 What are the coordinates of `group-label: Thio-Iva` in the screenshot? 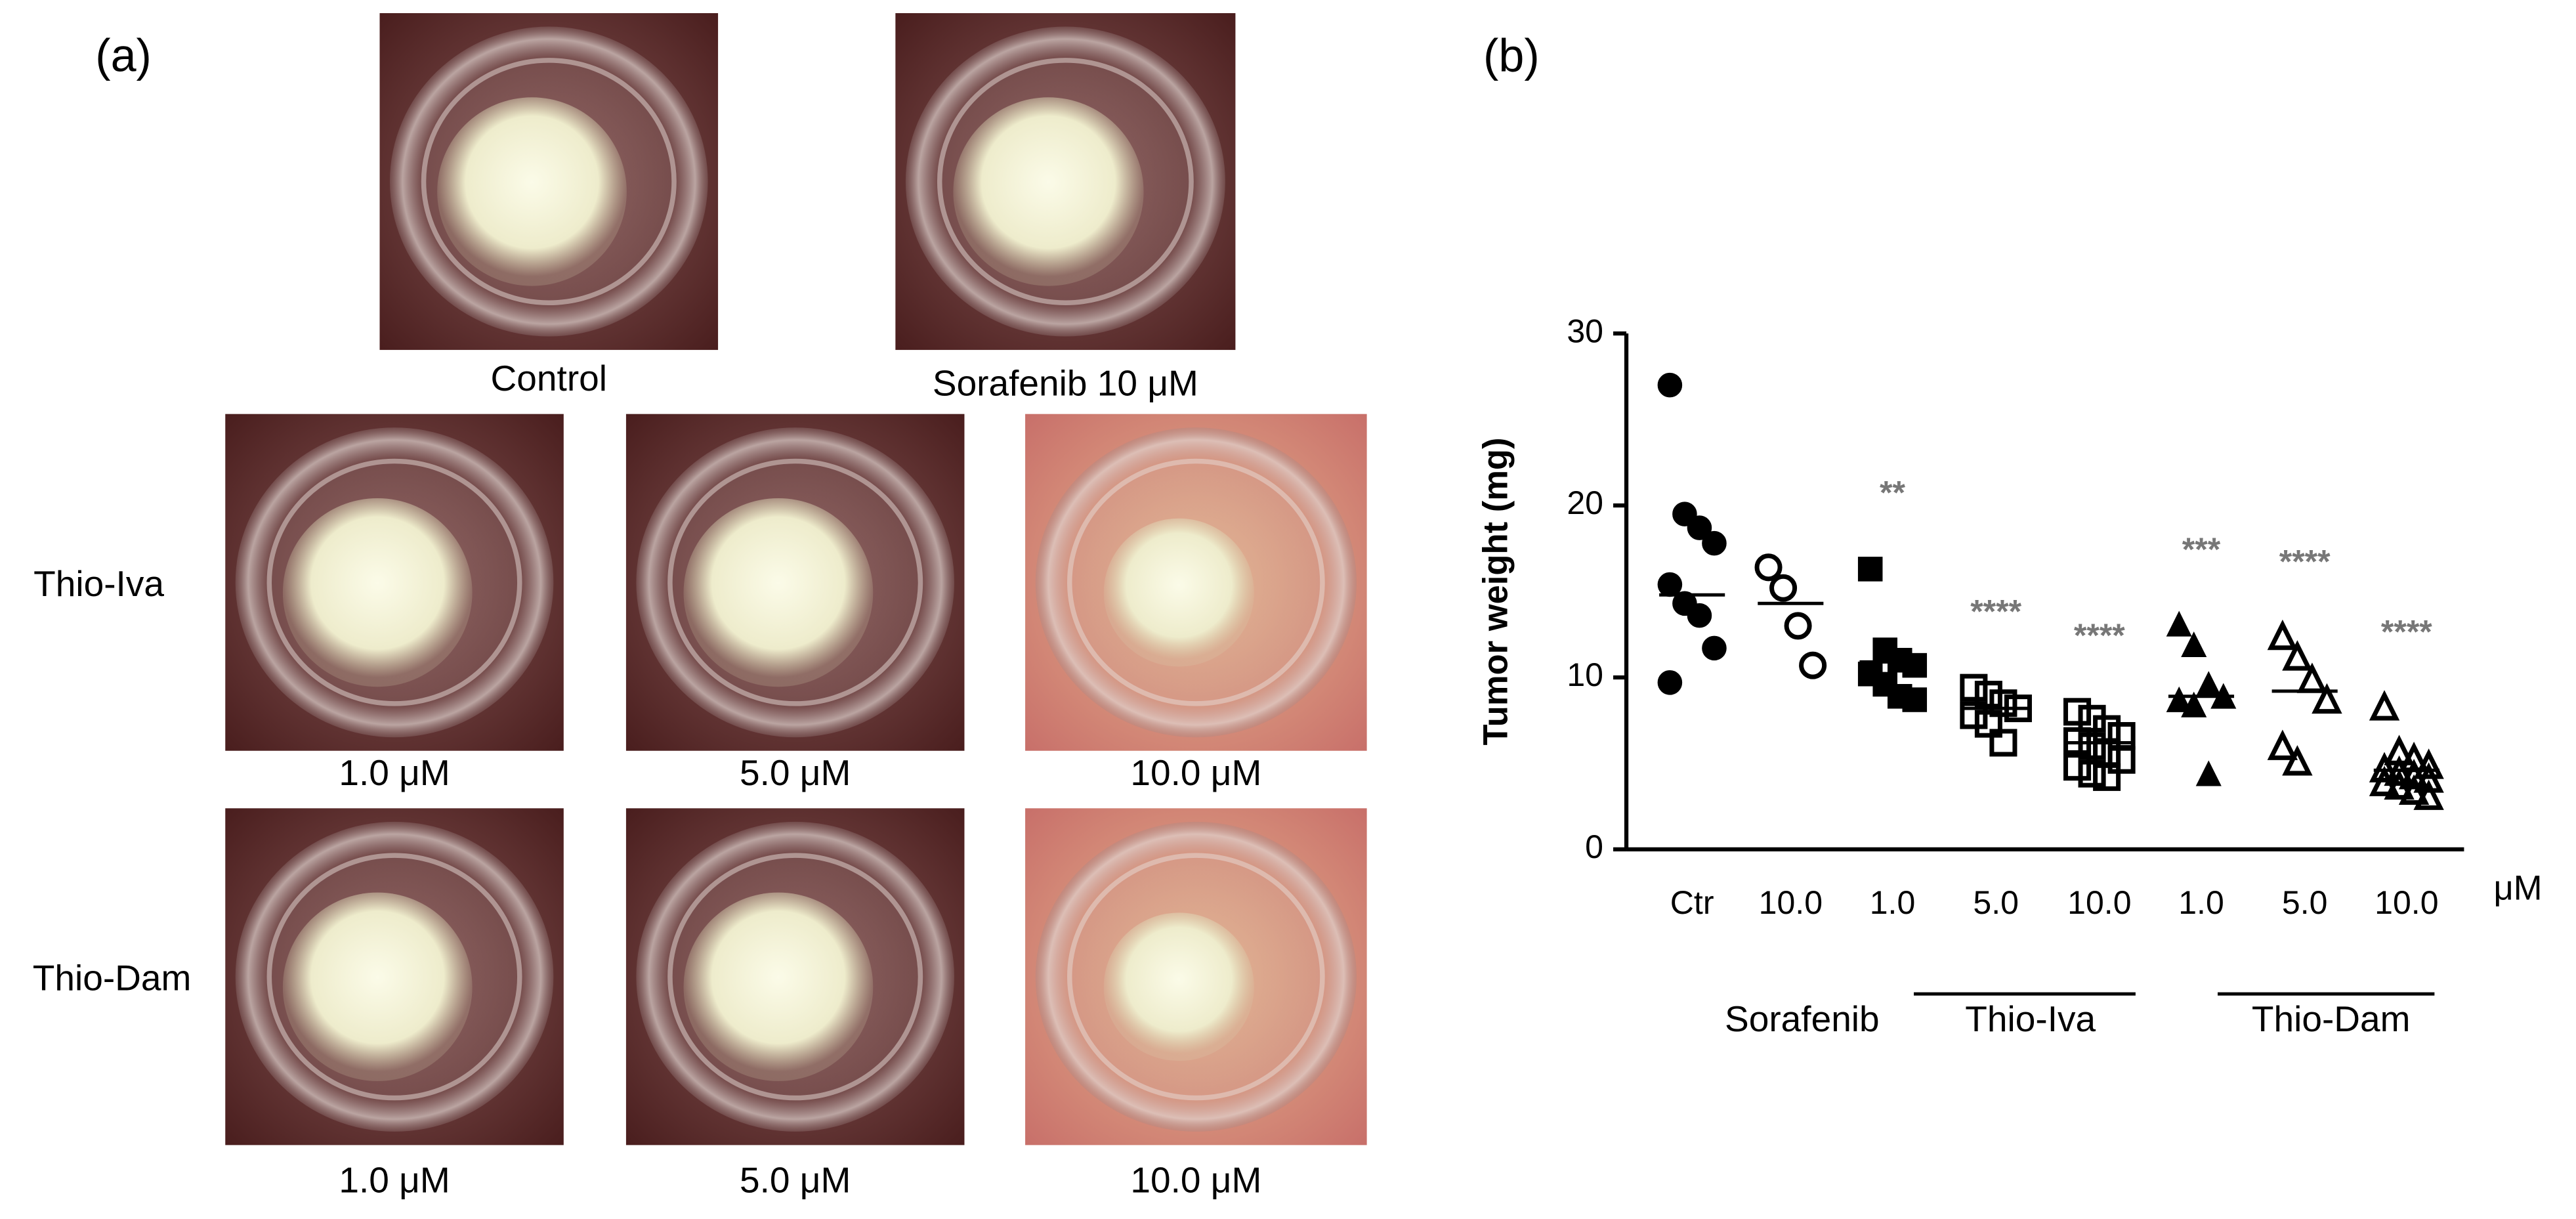 It's located at (2030, 1018).